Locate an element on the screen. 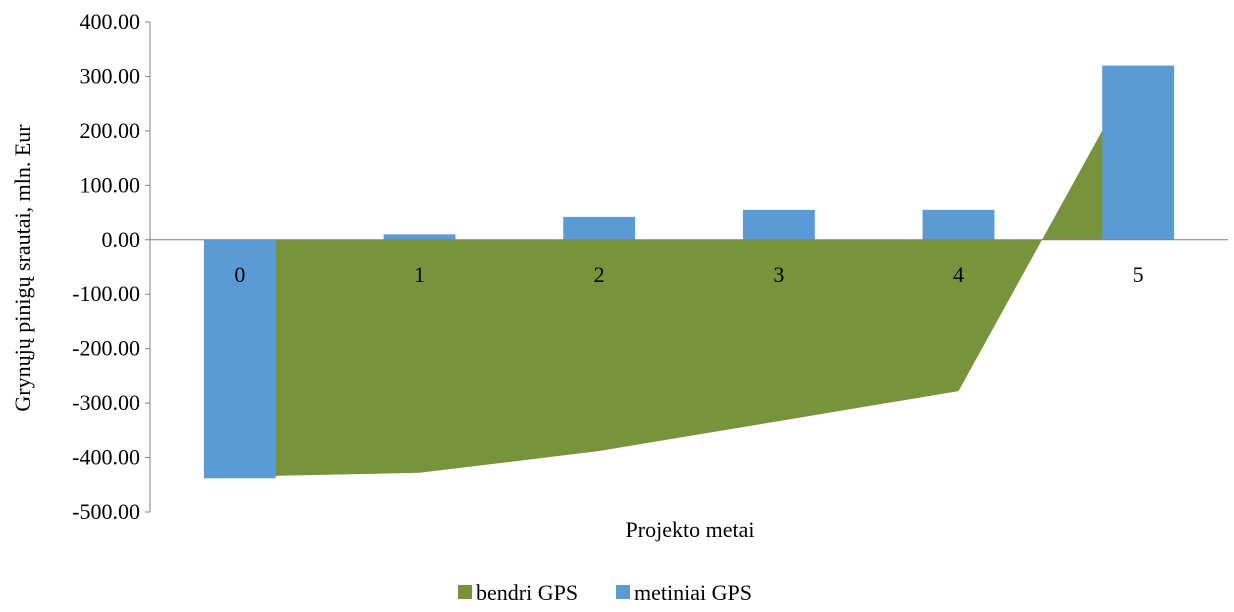  legend-label: metiniai GPS is located at coordinates (693, 592).